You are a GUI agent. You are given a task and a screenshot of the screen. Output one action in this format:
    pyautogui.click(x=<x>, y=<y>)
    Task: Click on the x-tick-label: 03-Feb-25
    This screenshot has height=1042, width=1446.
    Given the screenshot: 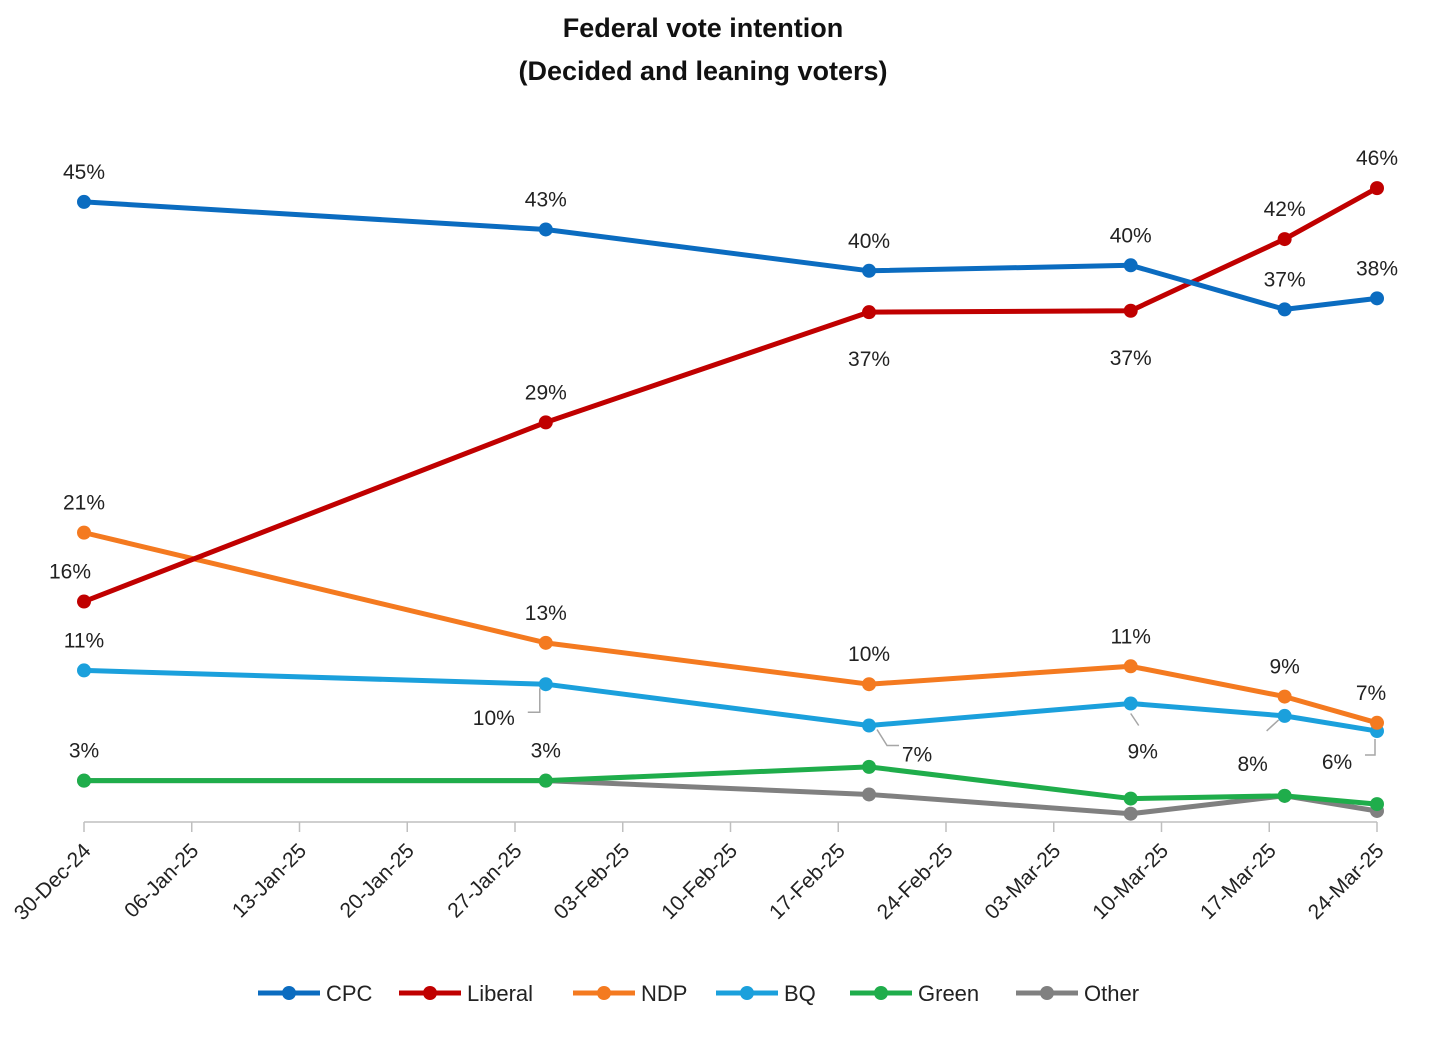 What is the action you would take?
    pyautogui.click(x=592, y=881)
    